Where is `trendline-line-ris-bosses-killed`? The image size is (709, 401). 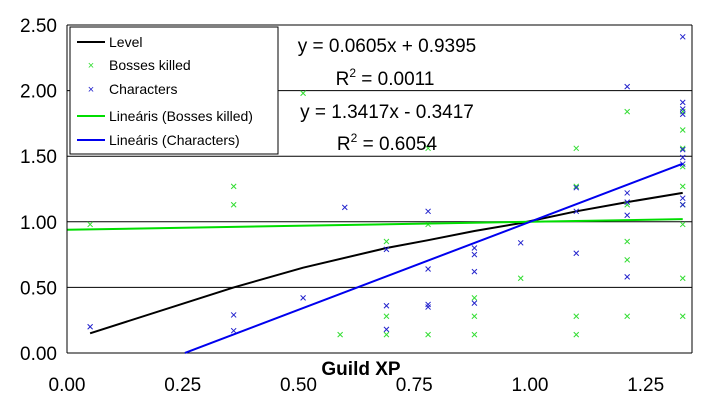 trendline-line-ris-bosses-killed is located at coordinates (374, 224).